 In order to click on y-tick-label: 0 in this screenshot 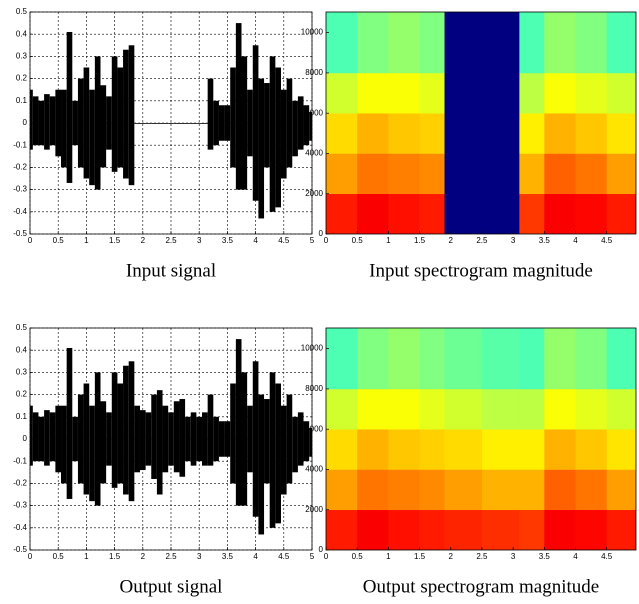, I will do `click(25, 122)`.